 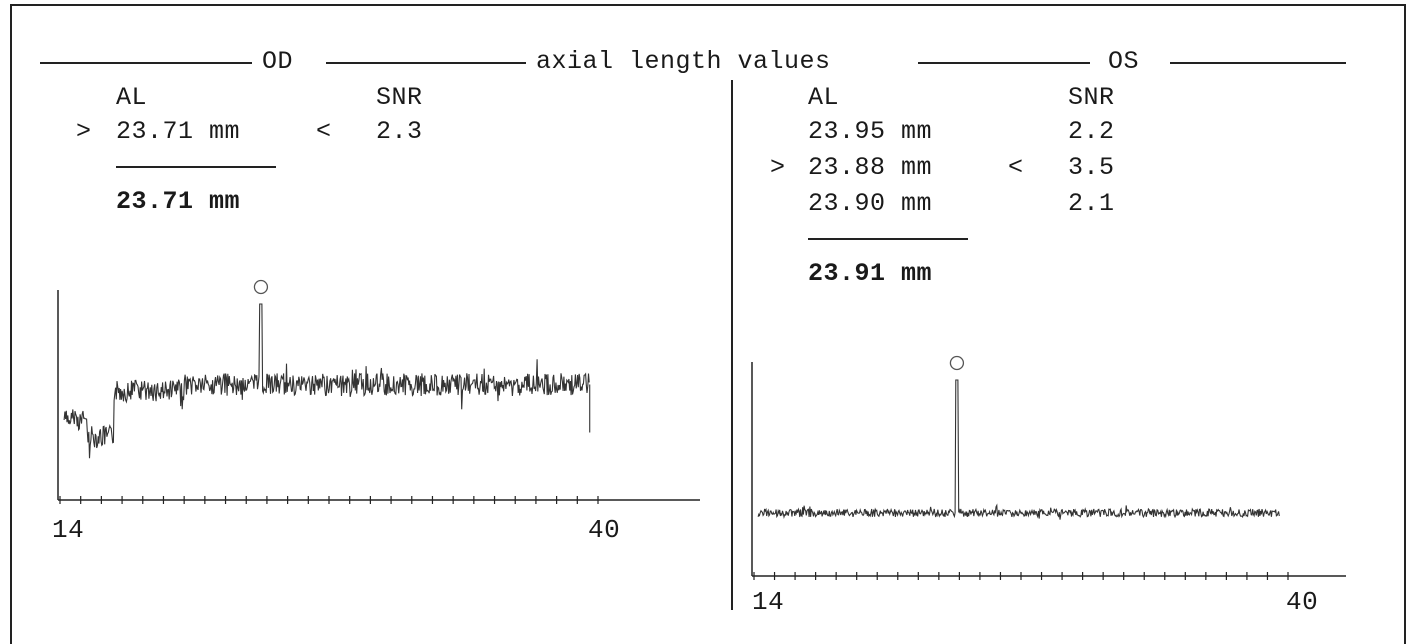 What do you see at coordinates (1018, 449) in the screenshot?
I see `os-signal-trace` at bounding box center [1018, 449].